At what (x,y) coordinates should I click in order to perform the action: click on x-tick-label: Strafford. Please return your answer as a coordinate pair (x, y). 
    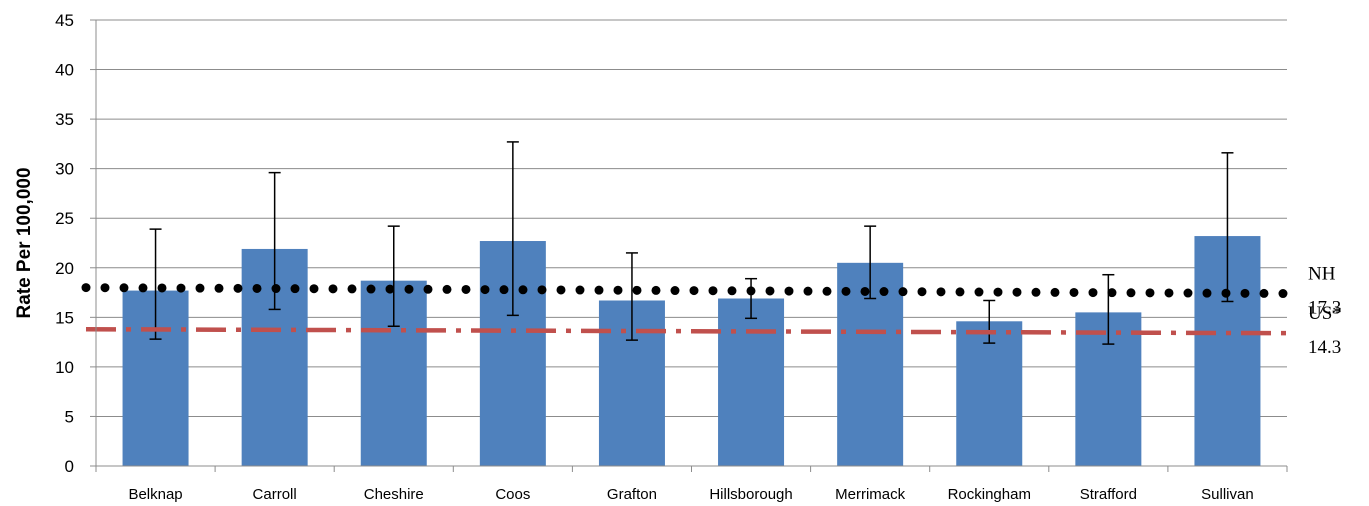
    Looking at the image, I should click on (1108, 494).